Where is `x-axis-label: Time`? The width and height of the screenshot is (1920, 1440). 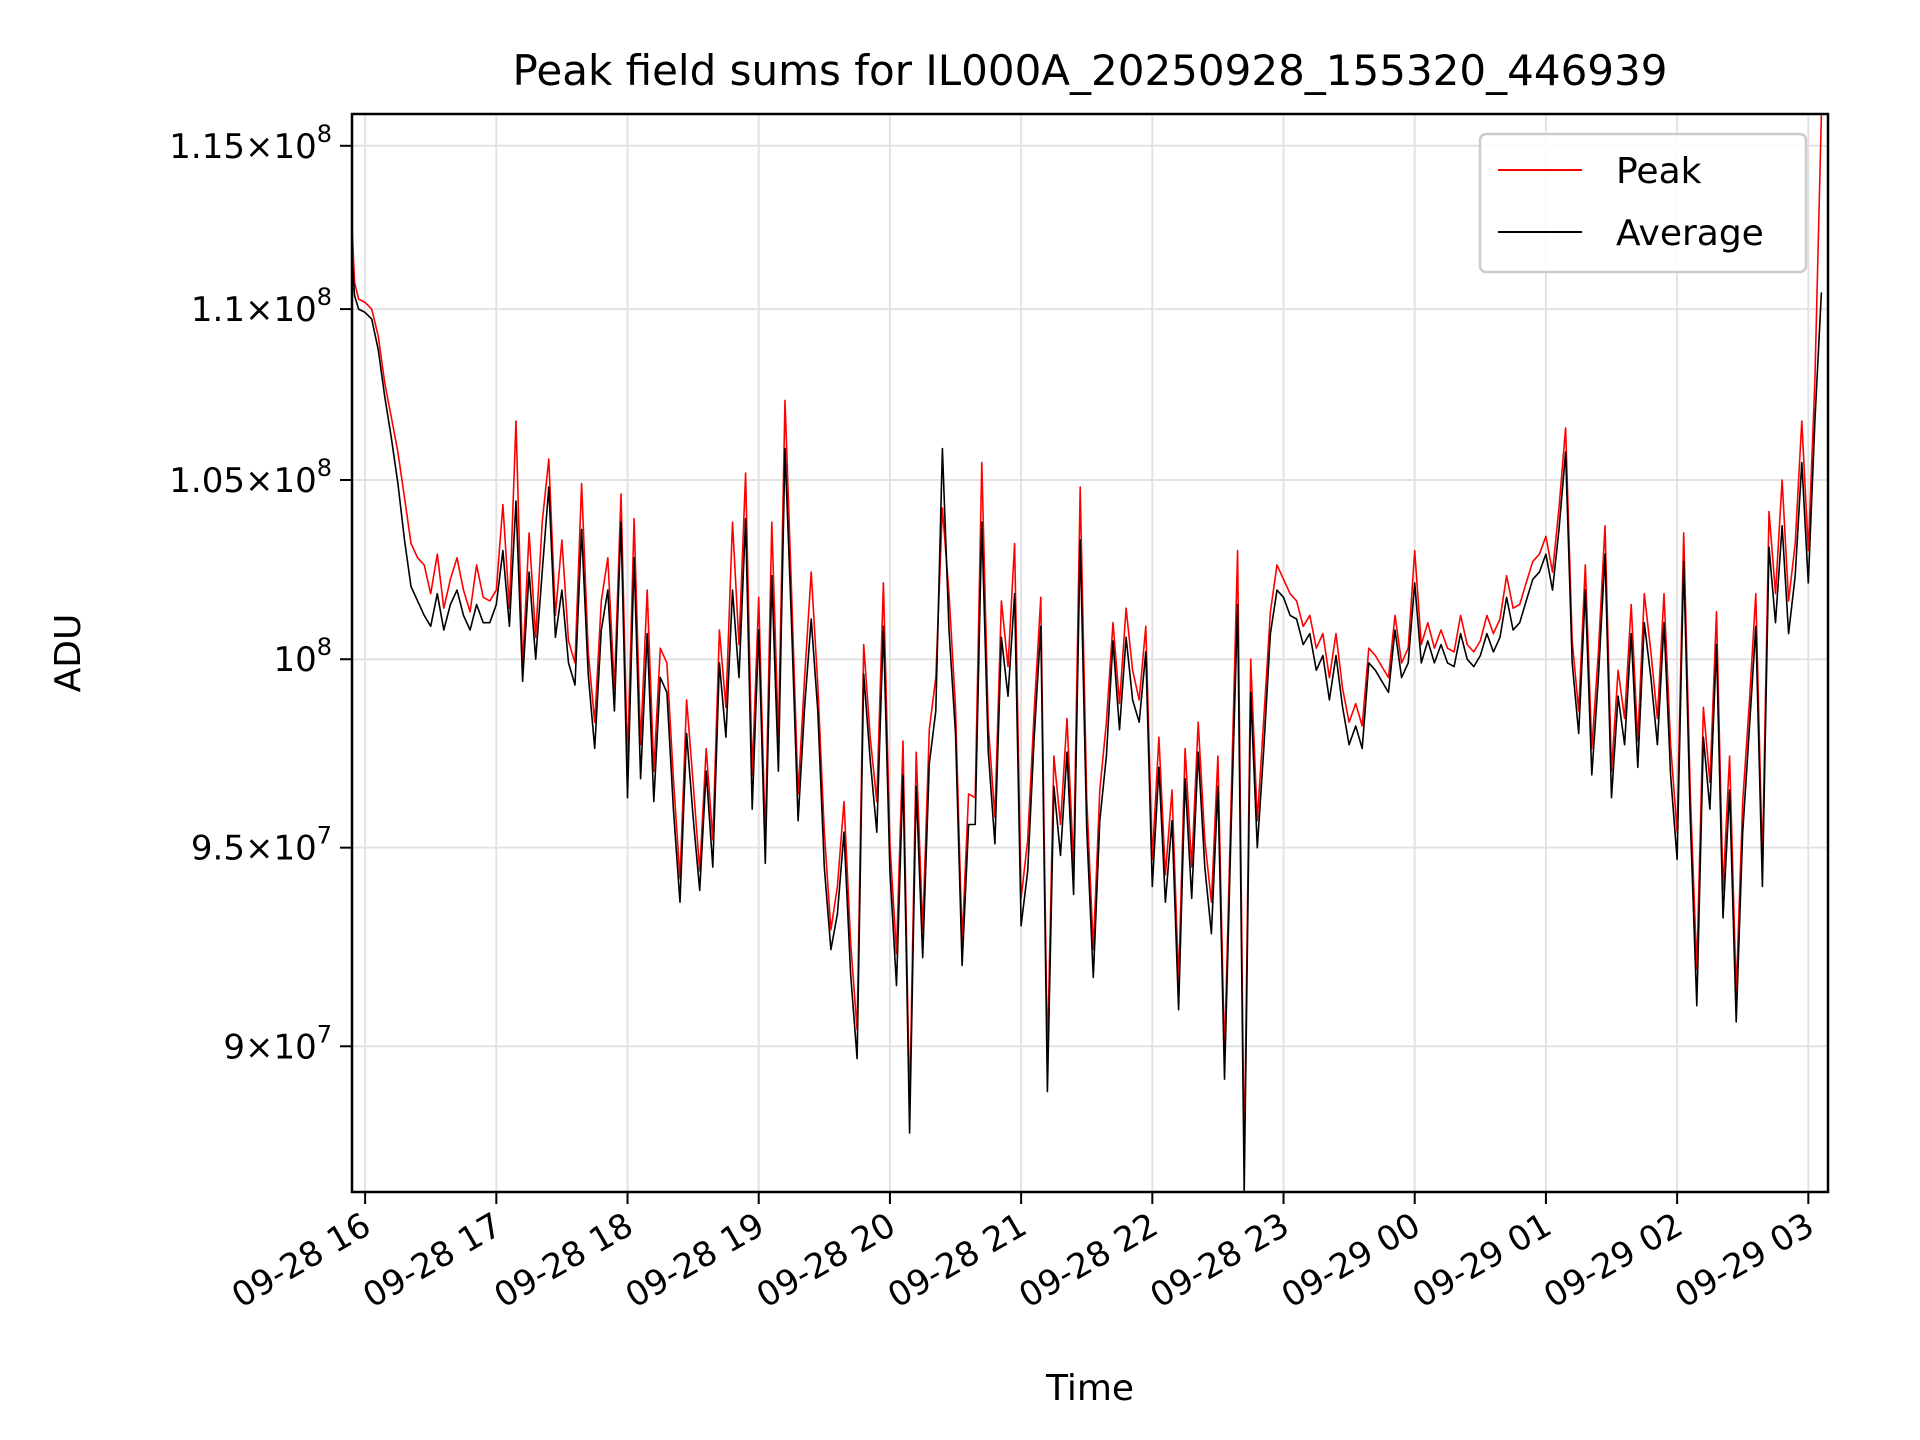 x-axis-label: Time is located at coordinates (1089, 1388).